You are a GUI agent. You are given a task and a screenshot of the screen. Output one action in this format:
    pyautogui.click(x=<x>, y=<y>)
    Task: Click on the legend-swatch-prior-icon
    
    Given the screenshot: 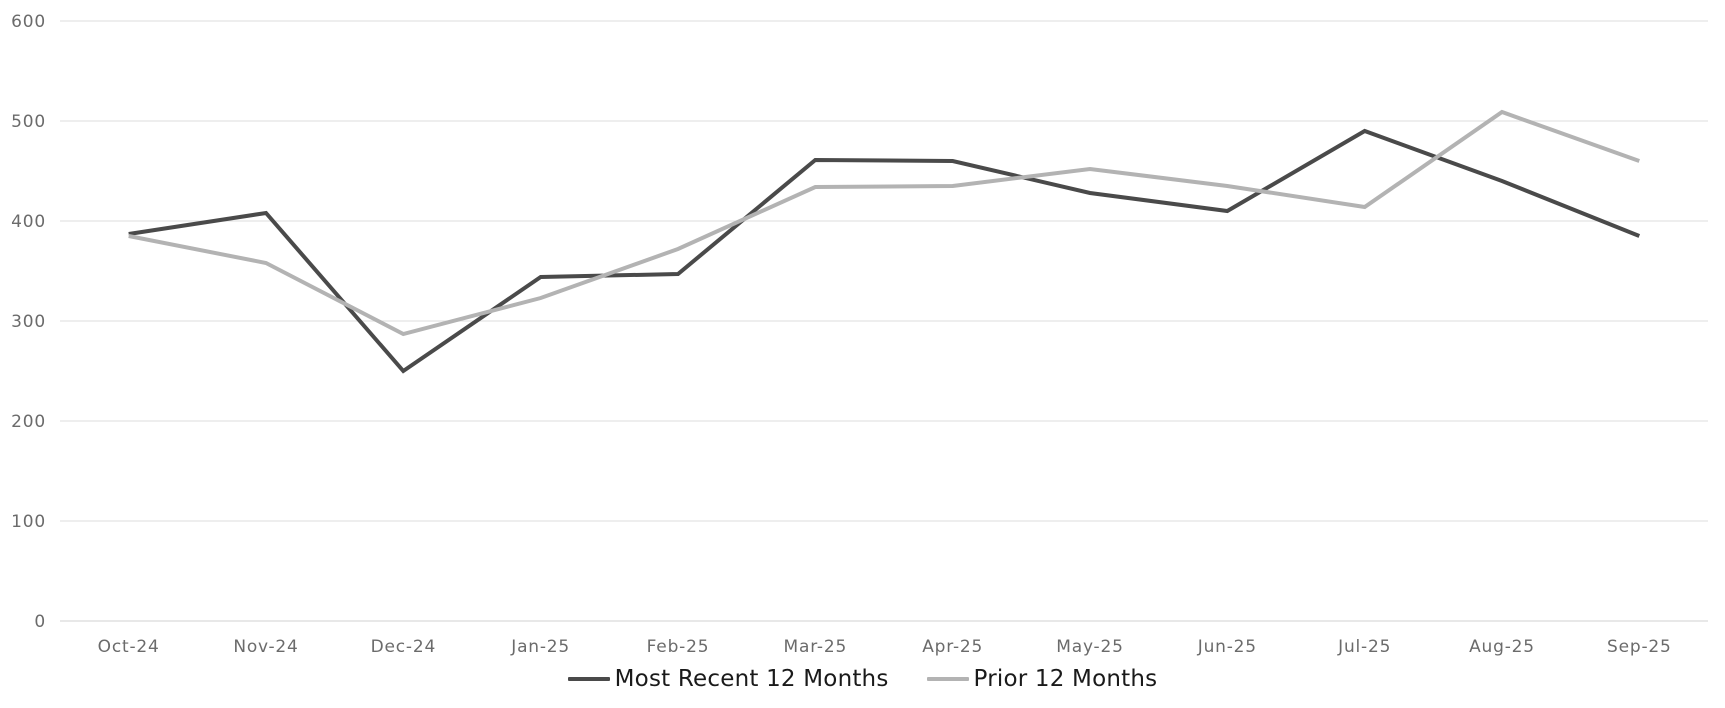 What is the action you would take?
    pyautogui.click(x=947, y=679)
    